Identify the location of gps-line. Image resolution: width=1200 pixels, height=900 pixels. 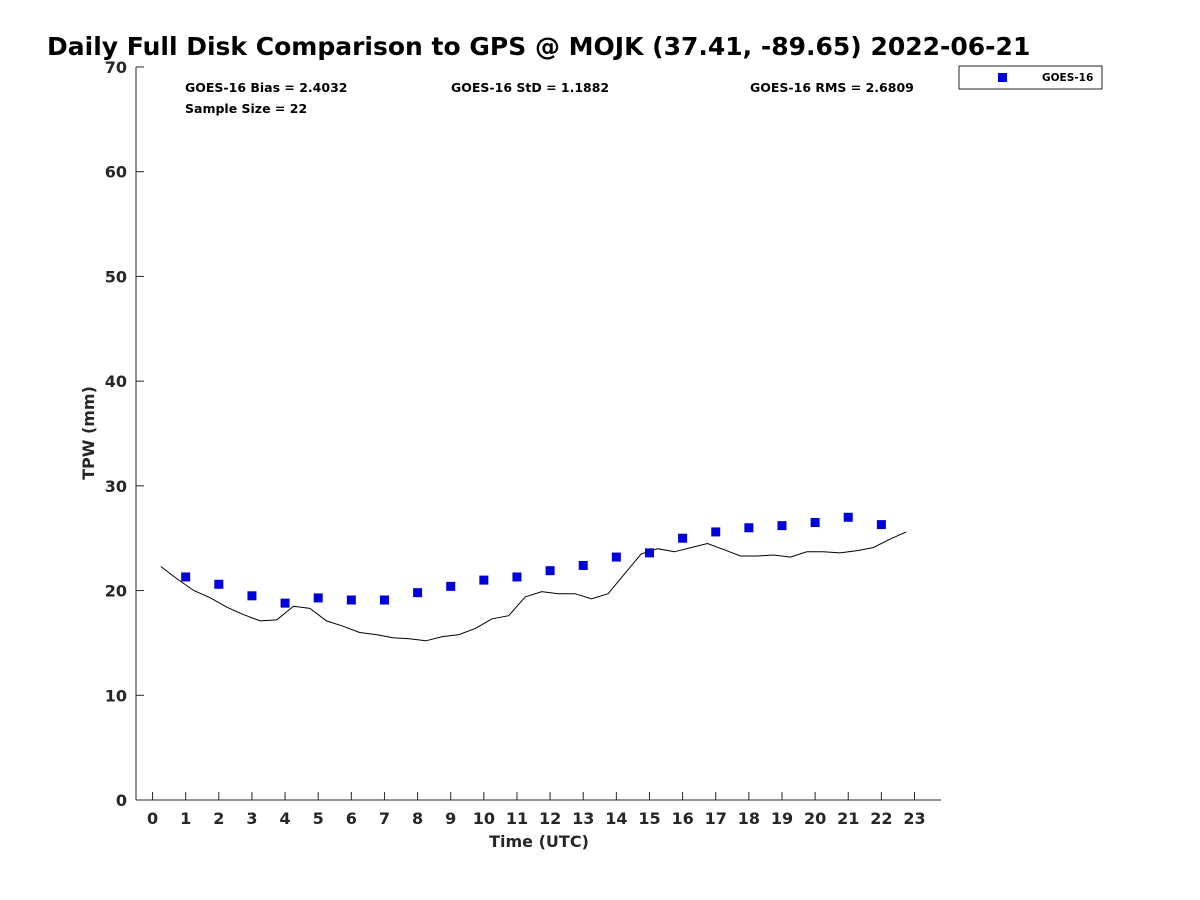
(533, 586).